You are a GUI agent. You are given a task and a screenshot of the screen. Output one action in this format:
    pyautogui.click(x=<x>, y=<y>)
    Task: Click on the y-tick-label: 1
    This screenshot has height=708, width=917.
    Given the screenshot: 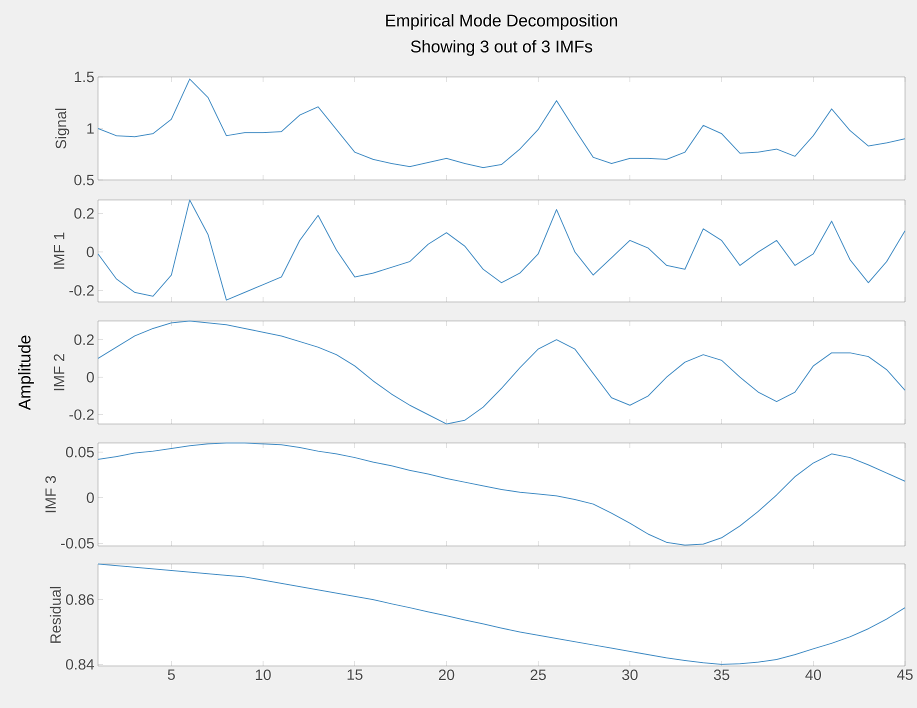 What is the action you would take?
    pyautogui.click(x=90, y=128)
    